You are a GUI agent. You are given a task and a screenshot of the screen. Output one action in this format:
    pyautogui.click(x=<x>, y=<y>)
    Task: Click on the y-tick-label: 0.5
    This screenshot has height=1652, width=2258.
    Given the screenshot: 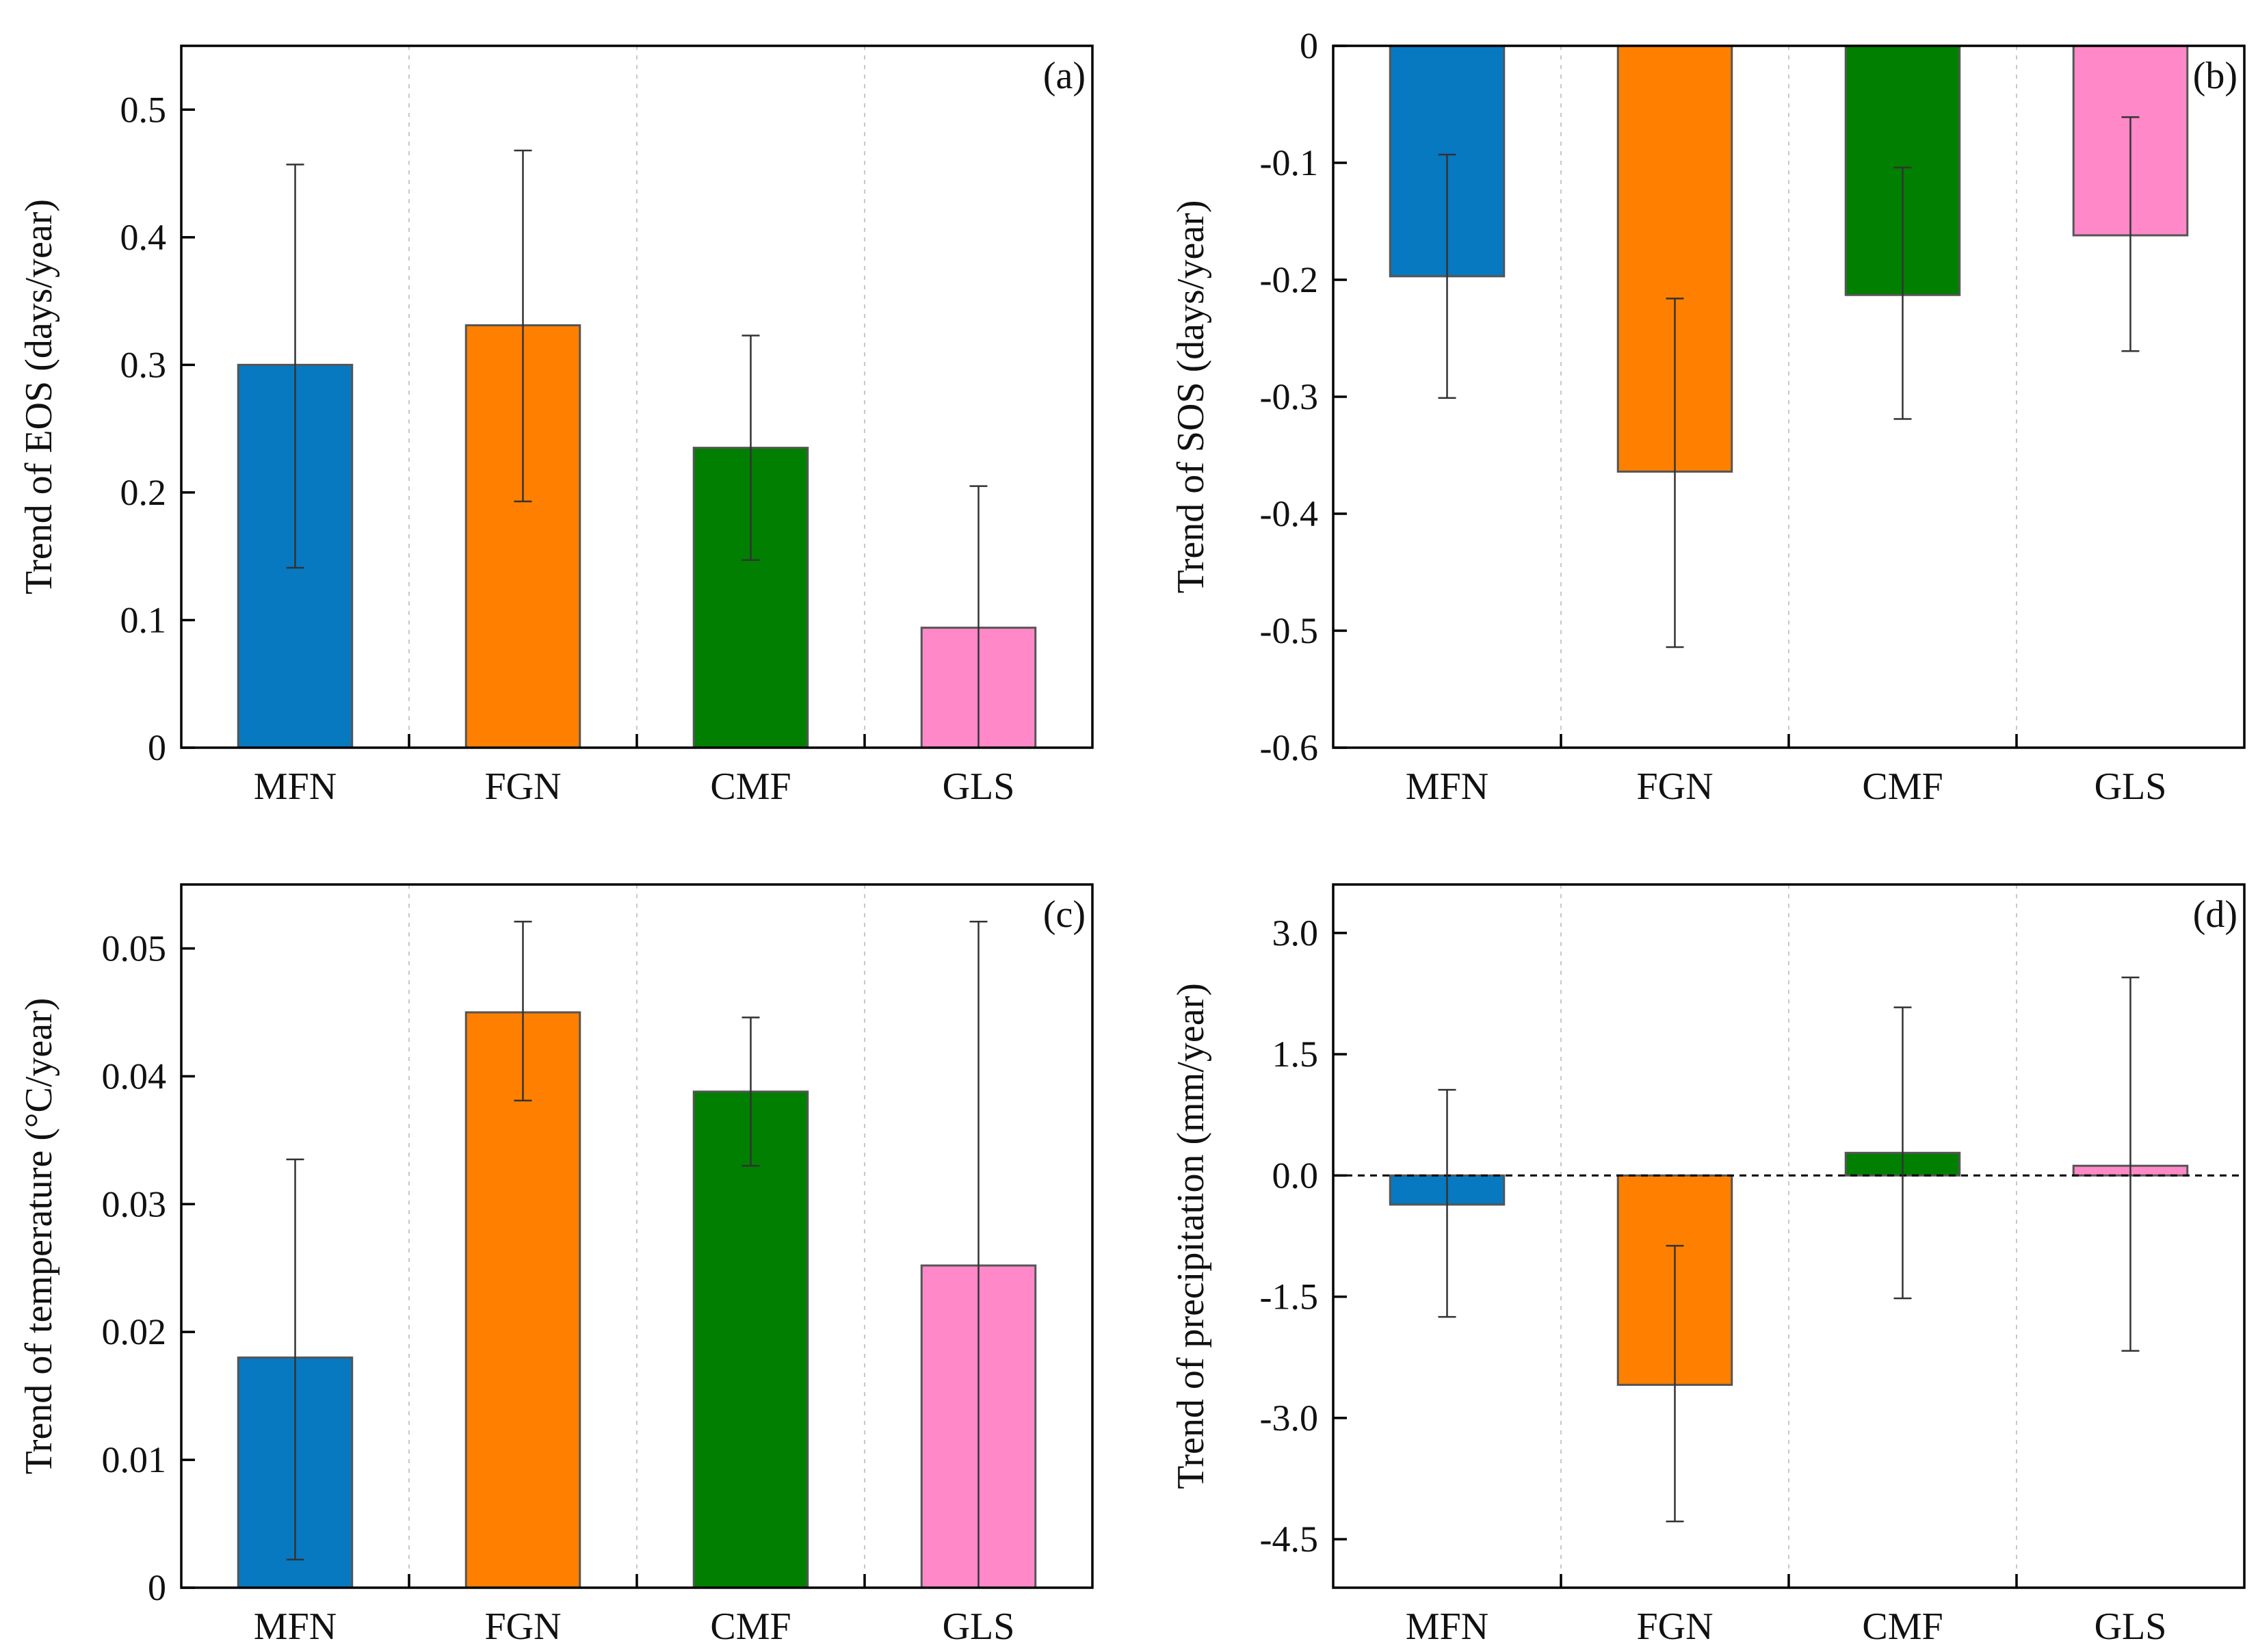 What is the action you would take?
    pyautogui.click(x=143, y=110)
    